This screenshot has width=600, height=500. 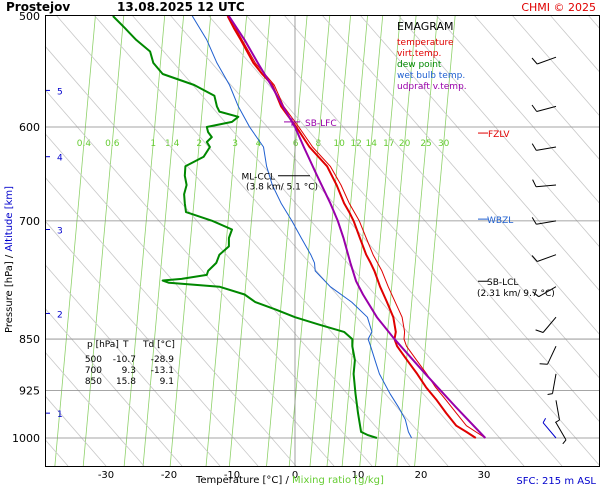 I want to click on table-cell: 500, so click(x=93, y=360).